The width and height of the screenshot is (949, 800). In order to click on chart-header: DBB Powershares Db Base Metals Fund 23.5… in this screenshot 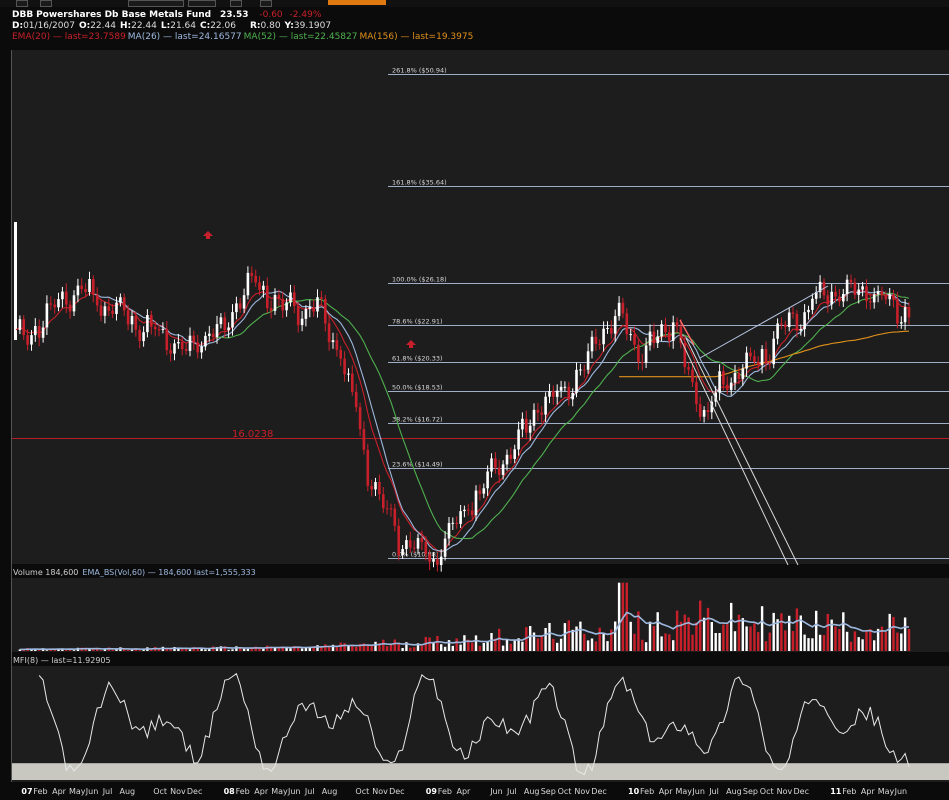, I will do `click(242, 26)`.